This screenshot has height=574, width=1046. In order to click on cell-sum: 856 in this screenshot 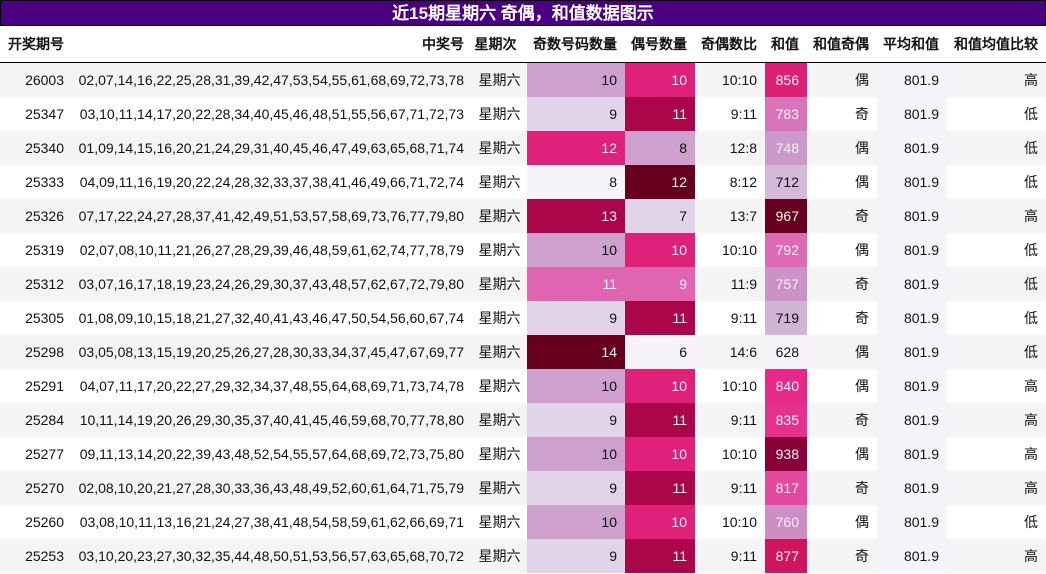, I will do `click(786, 79)`.